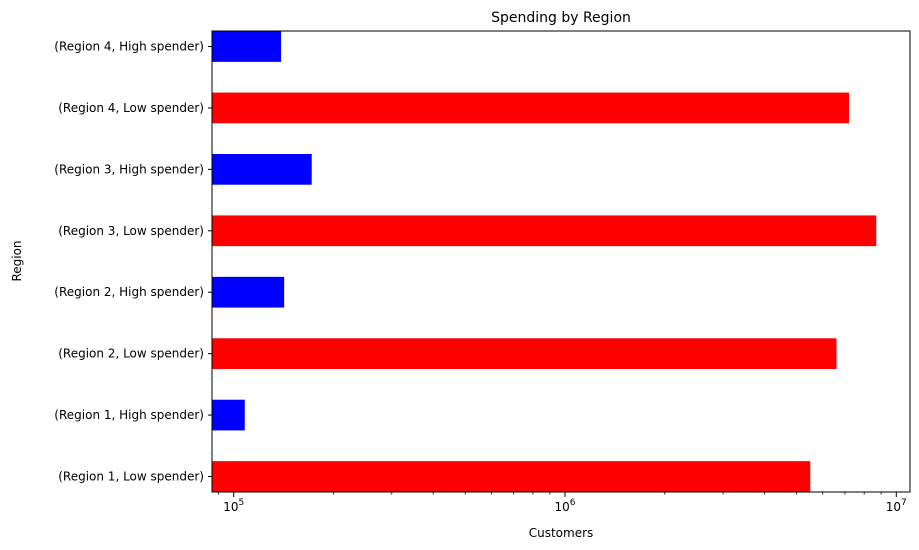 The width and height of the screenshot is (919, 550). I want to click on y-tick-label: (Region 1, Low spender), so click(131, 477).